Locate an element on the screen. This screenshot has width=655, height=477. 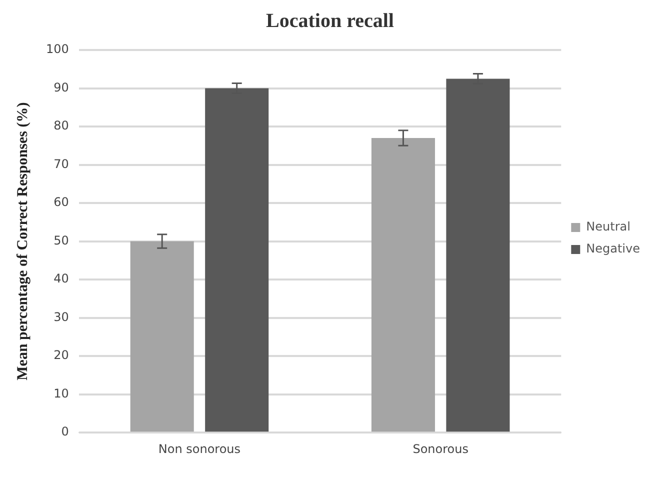
y-tick-label: 30 is located at coordinates (61, 317).